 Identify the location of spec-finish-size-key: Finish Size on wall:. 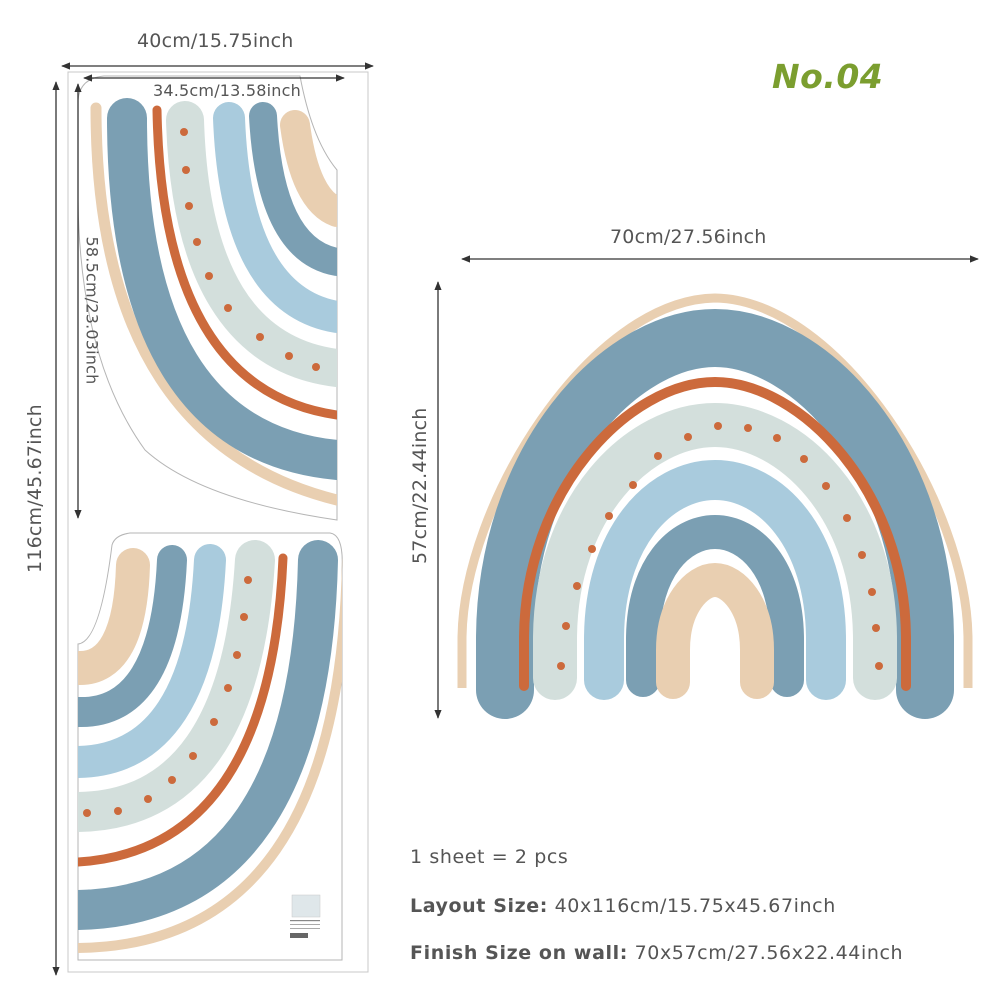
(519, 953).